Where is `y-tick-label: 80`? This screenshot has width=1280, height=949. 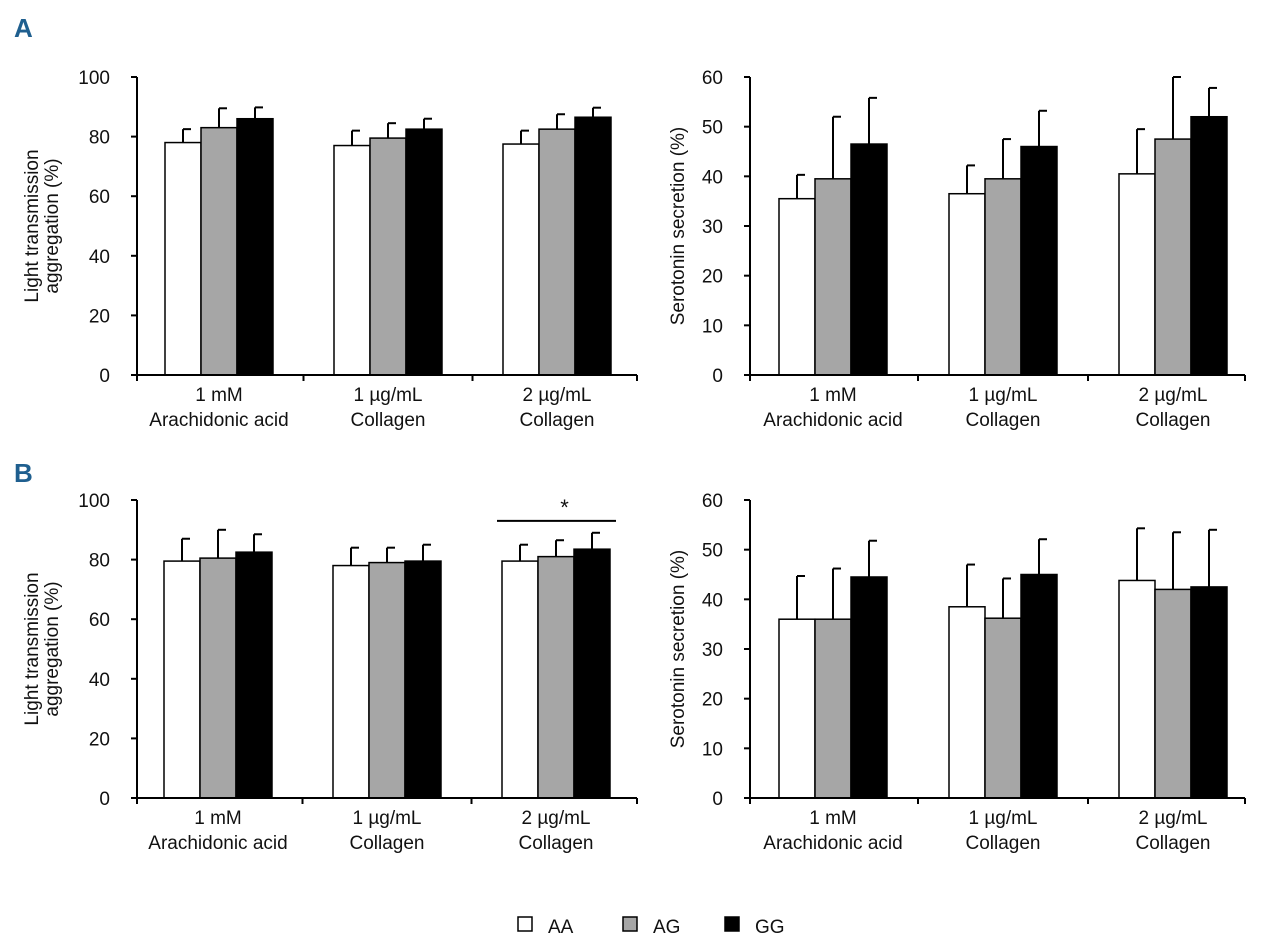
y-tick-label: 80 is located at coordinates (99, 561).